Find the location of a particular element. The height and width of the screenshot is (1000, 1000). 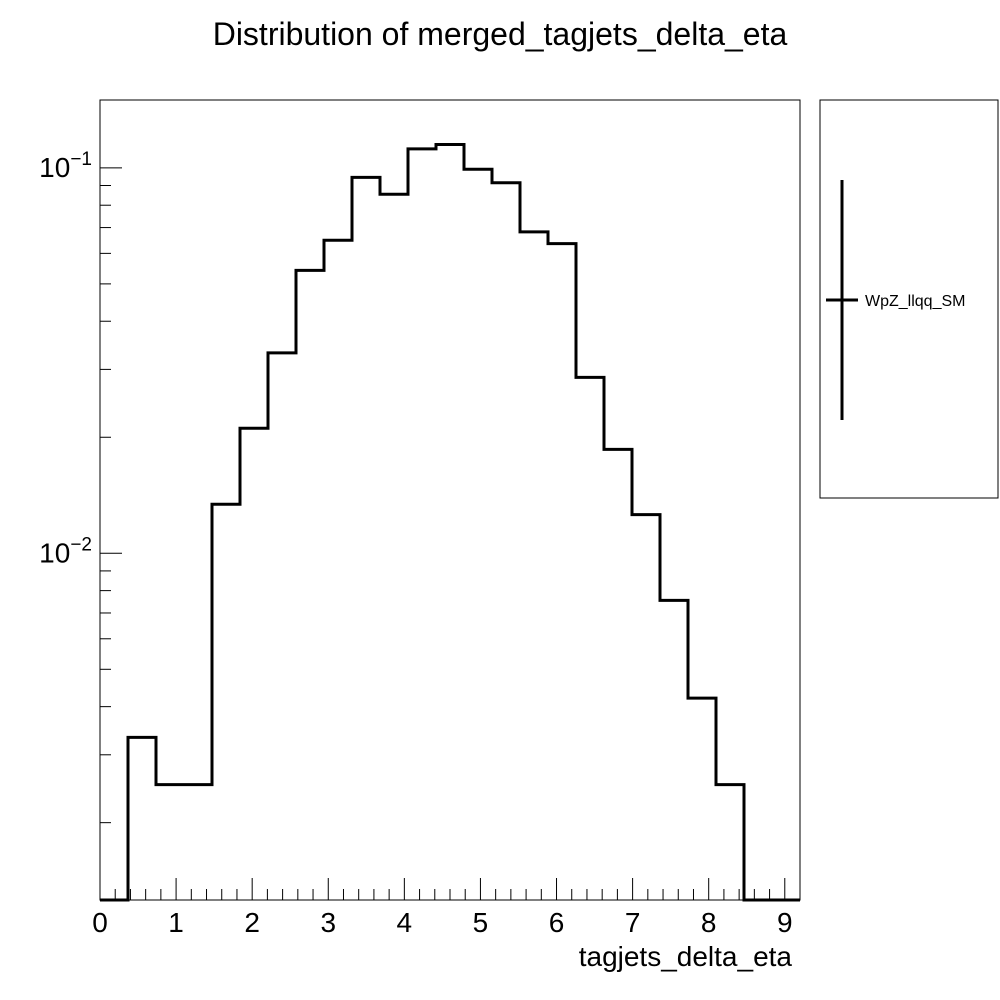

x-tick-label: 5 is located at coordinates (481, 922).